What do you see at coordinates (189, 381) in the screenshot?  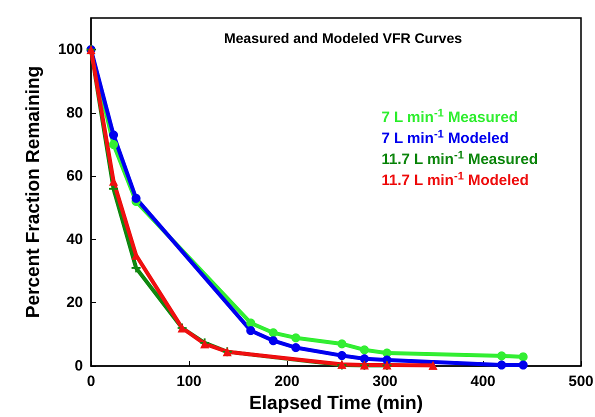 I see `x-tick-label: 100` at bounding box center [189, 381].